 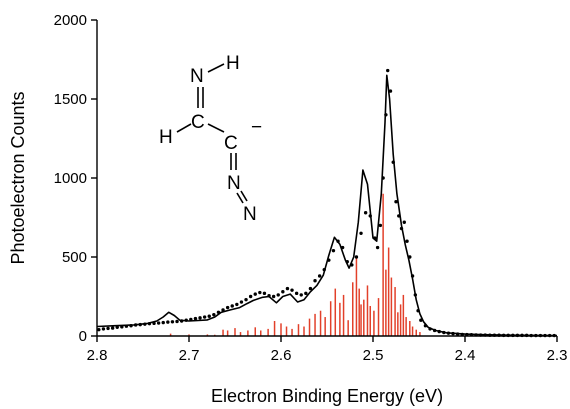 What do you see at coordinates (256, 127) in the screenshot?
I see `negative-charge: −` at bounding box center [256, 127].